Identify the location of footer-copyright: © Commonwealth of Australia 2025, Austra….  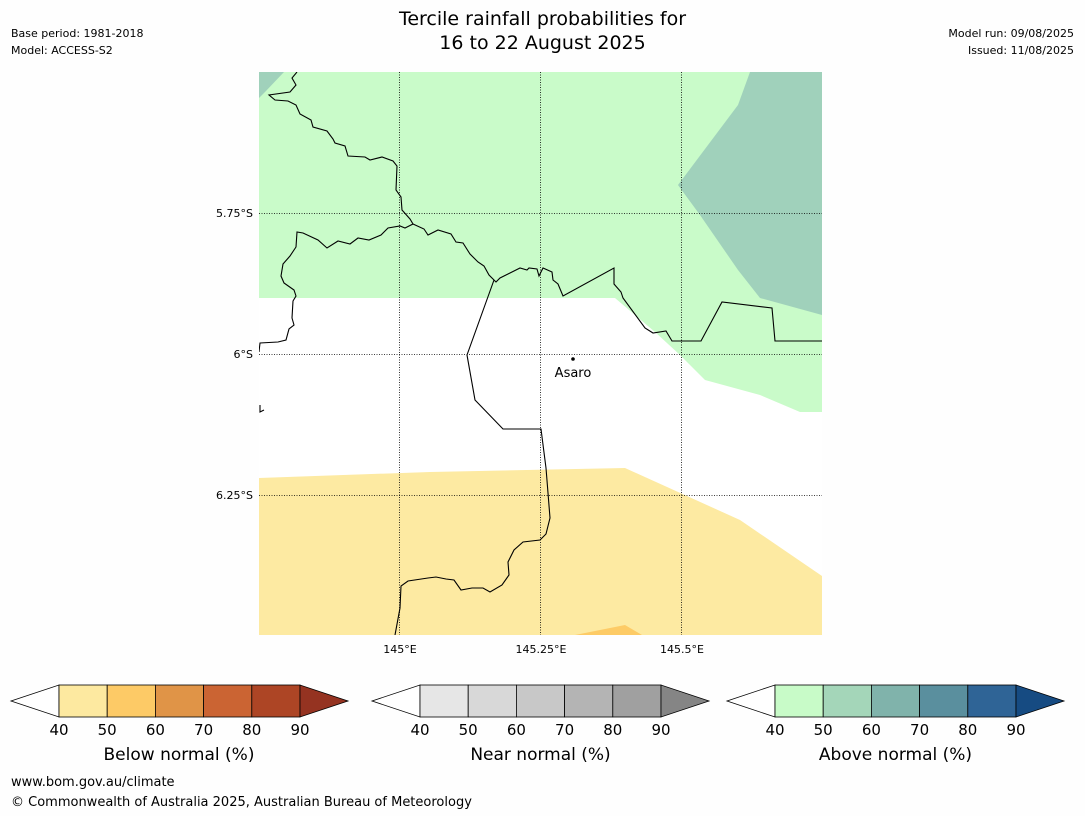
(241, 802).